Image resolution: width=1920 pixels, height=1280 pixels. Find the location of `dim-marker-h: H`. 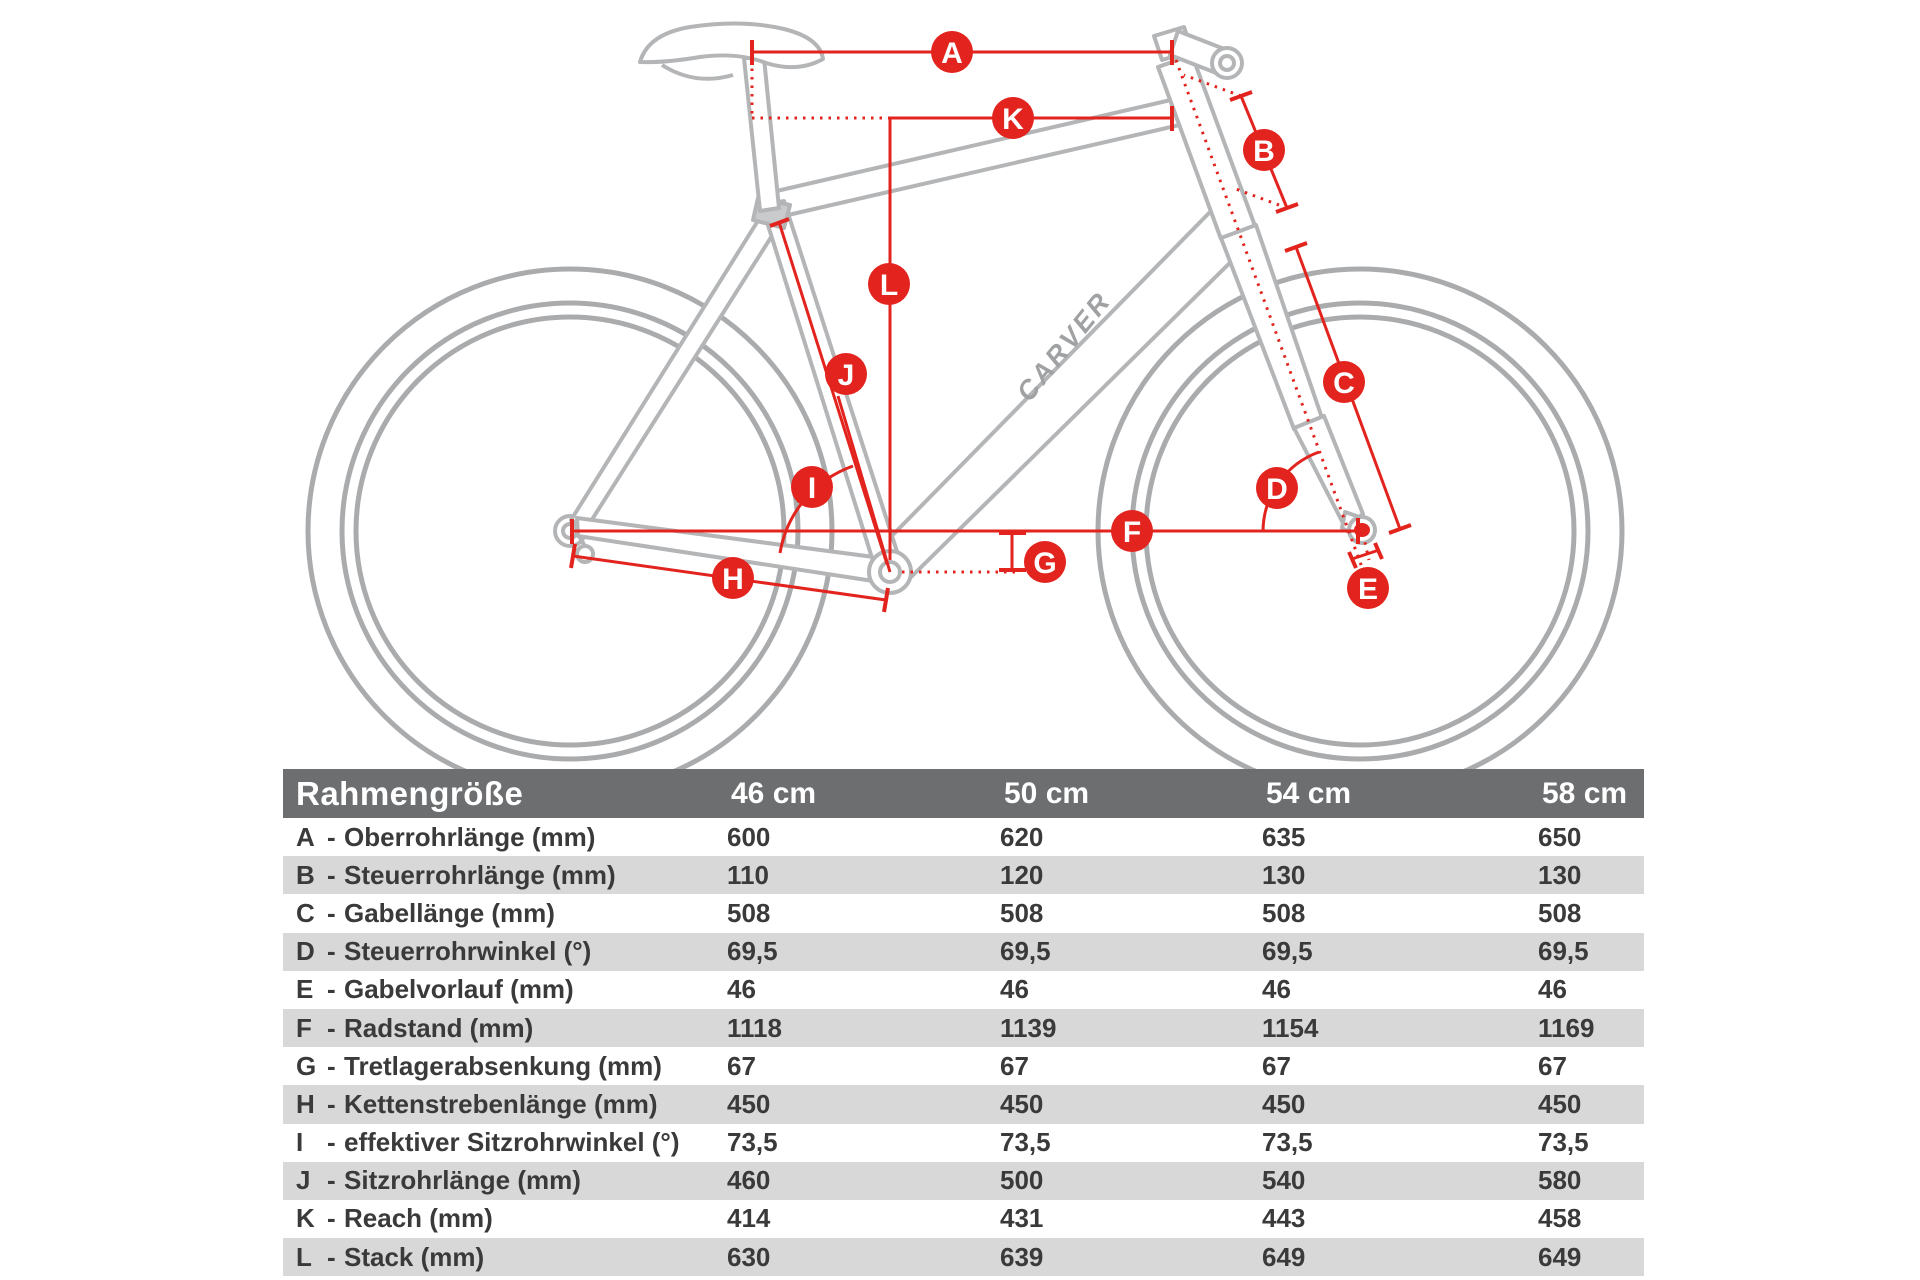

dim-marker-h: H is located at coordinates (733, 578).